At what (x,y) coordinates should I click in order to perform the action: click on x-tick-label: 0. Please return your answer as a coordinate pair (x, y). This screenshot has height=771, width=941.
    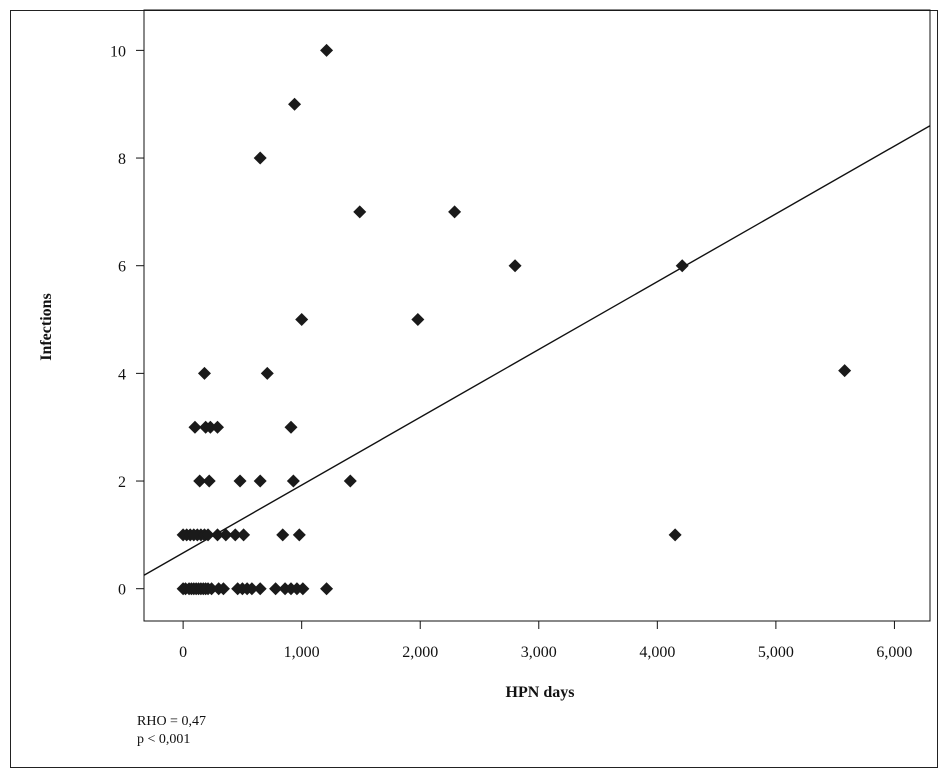
    Looking at the image, I should click on (183, 652).